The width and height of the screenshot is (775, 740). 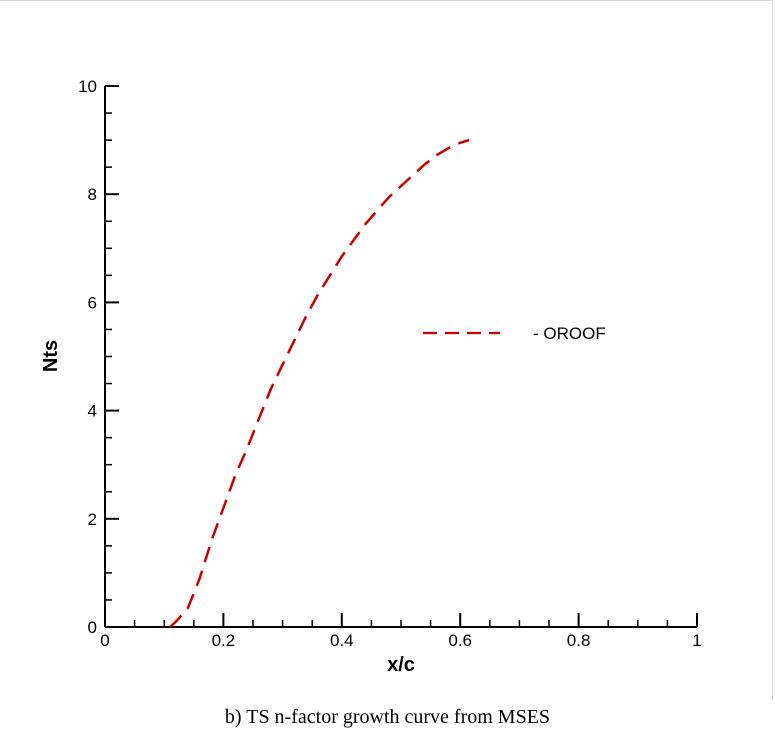 What do you see at coordinates (104, 640) in the screenshot?
I see `x-tick-label: 0` at bounding box center [104, 640].